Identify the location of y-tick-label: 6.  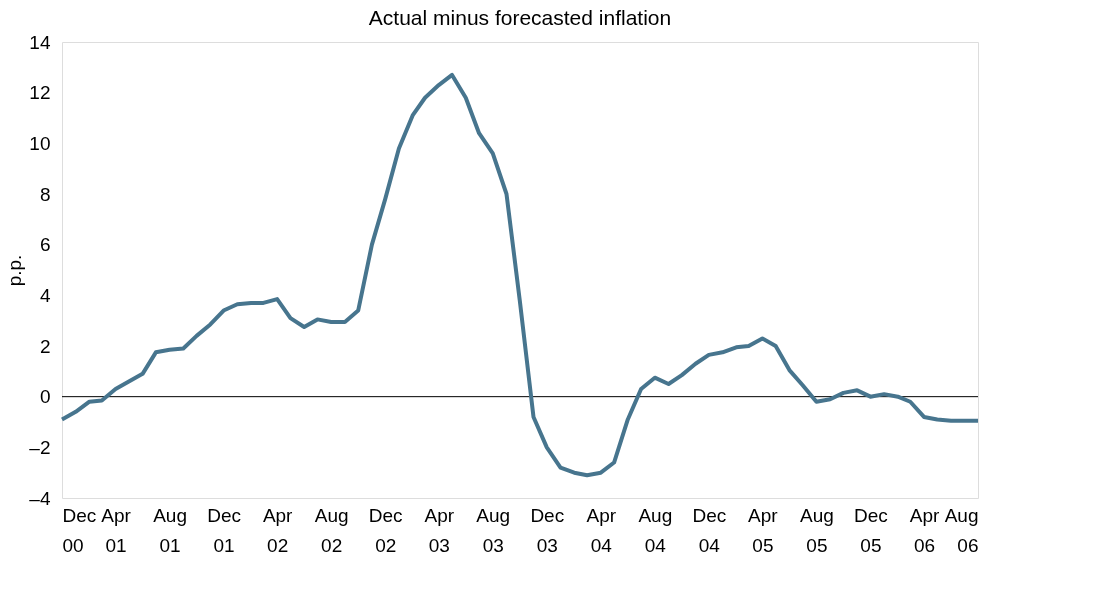
(45, 245).